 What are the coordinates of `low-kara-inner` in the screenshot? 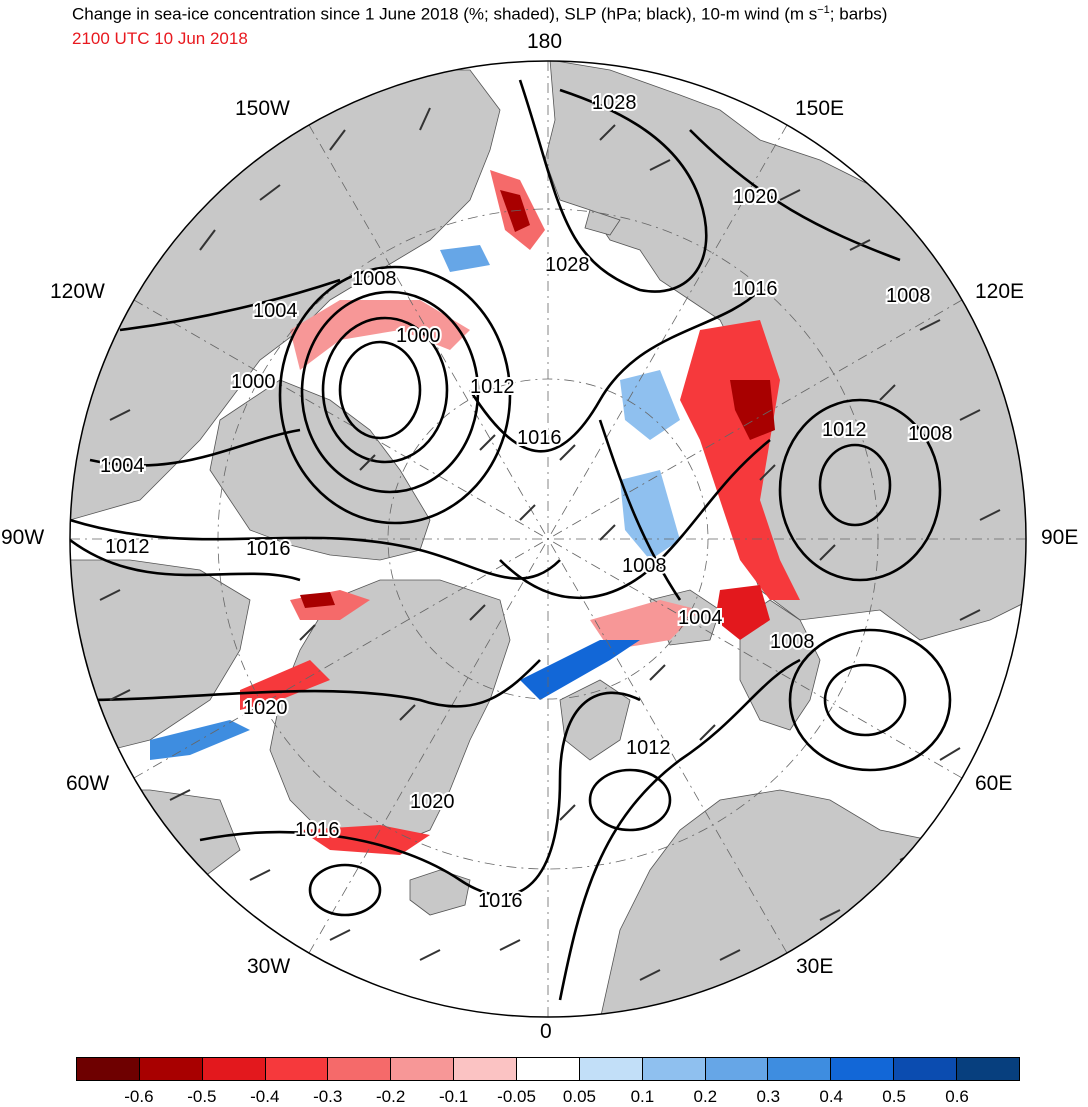 It's located at (865, 700).